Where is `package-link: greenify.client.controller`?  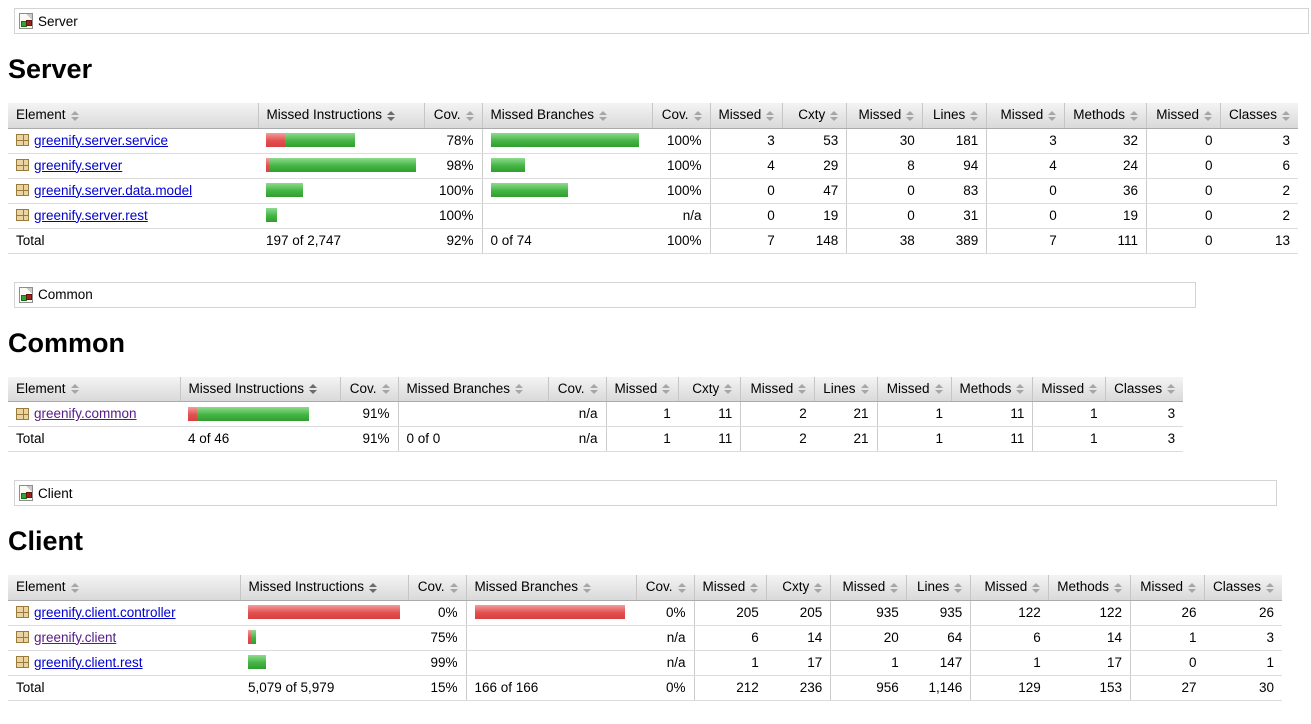 package-link: greenify.client.controller is located at coordinates (105, 612).